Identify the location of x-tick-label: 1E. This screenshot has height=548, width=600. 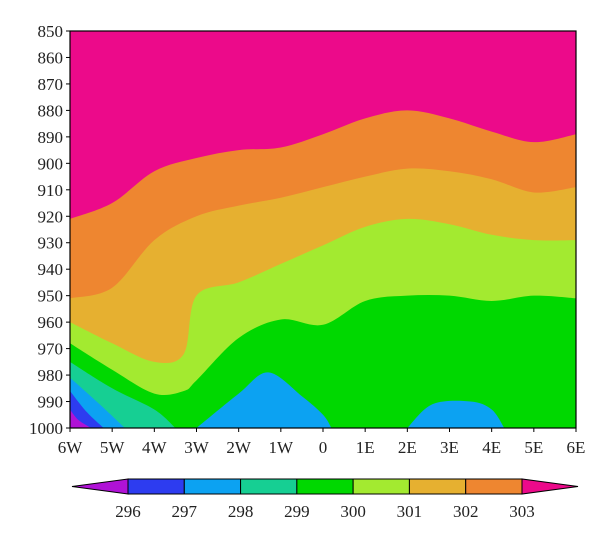
(365, 447).